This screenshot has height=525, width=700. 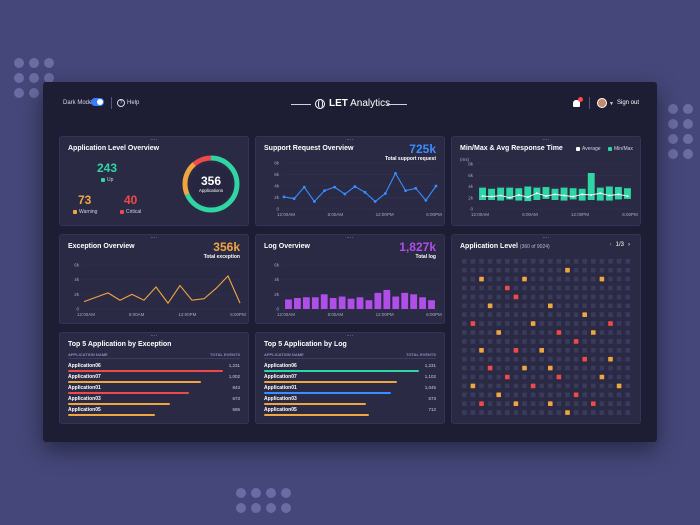 I want to click on warning-label: Warning, so click(x=85, y=212).